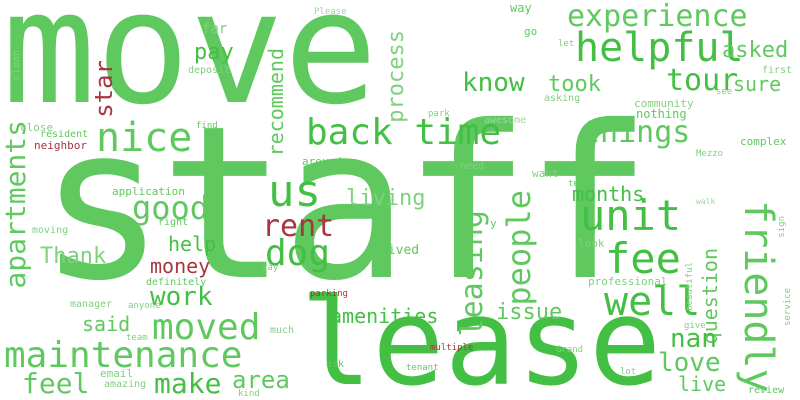 This screenshot has width=800, height=400. I want to click on word-lived: lived, so click(400, 250).